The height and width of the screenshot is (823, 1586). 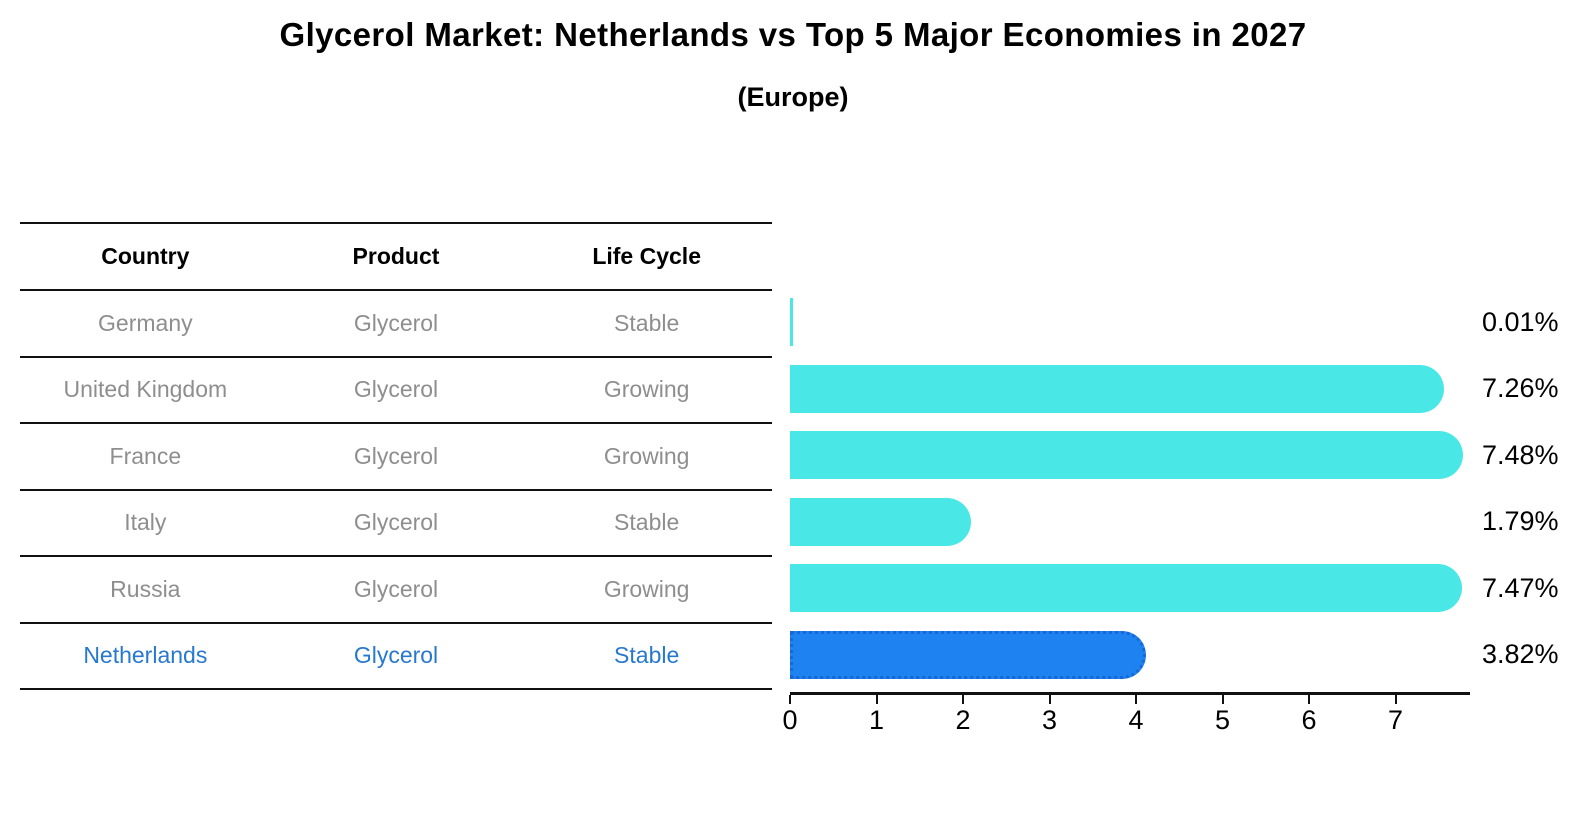 I want to click on x-axis-line, so click(x=1130, y=693).